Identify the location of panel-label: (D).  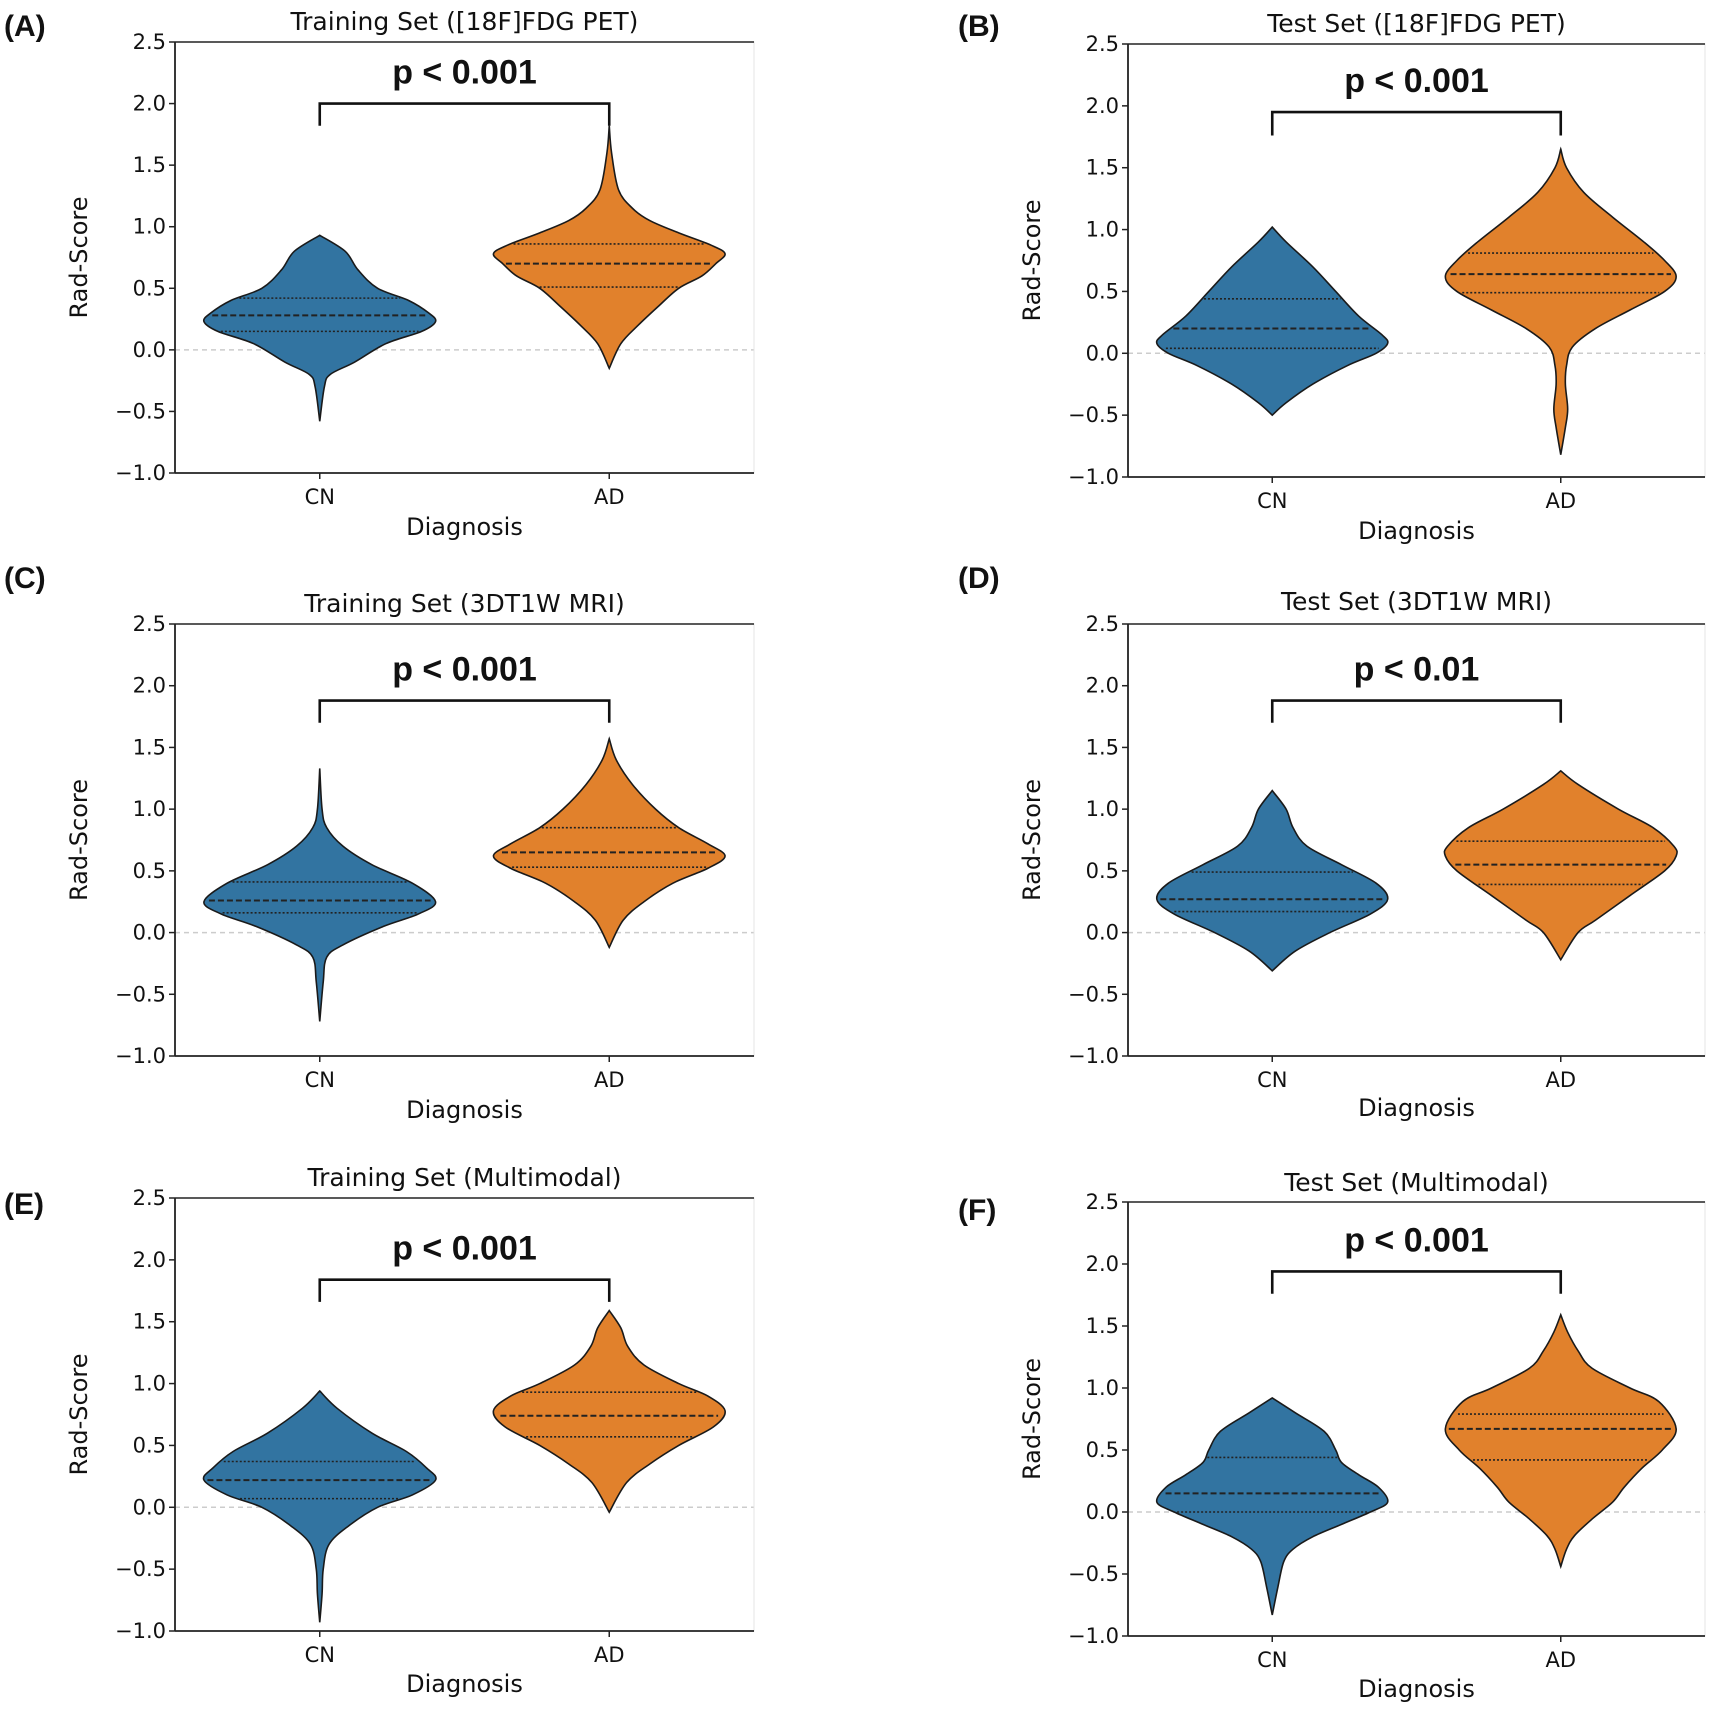
(979, 578).